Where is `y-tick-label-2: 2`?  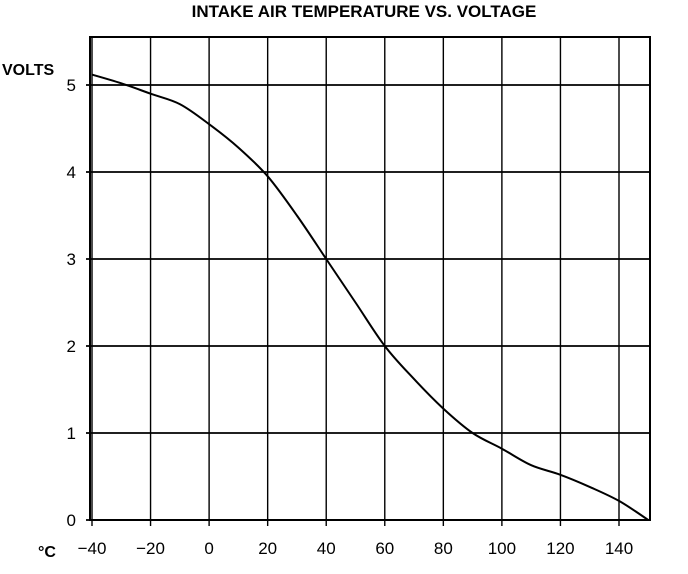 y-tick-label-2: 2 is located at coordinates (71, 346).